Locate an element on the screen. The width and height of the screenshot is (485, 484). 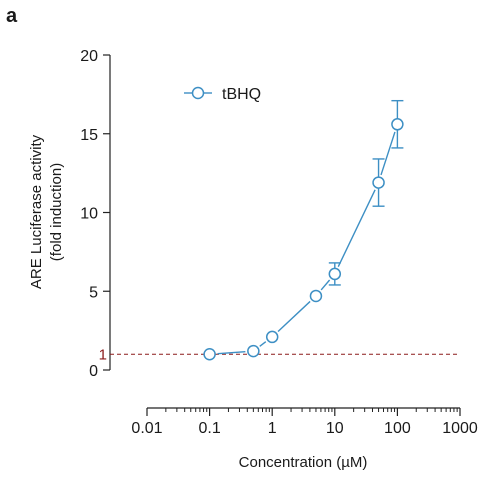
x-tick-label: 1 is located at coordinates (272, 428).